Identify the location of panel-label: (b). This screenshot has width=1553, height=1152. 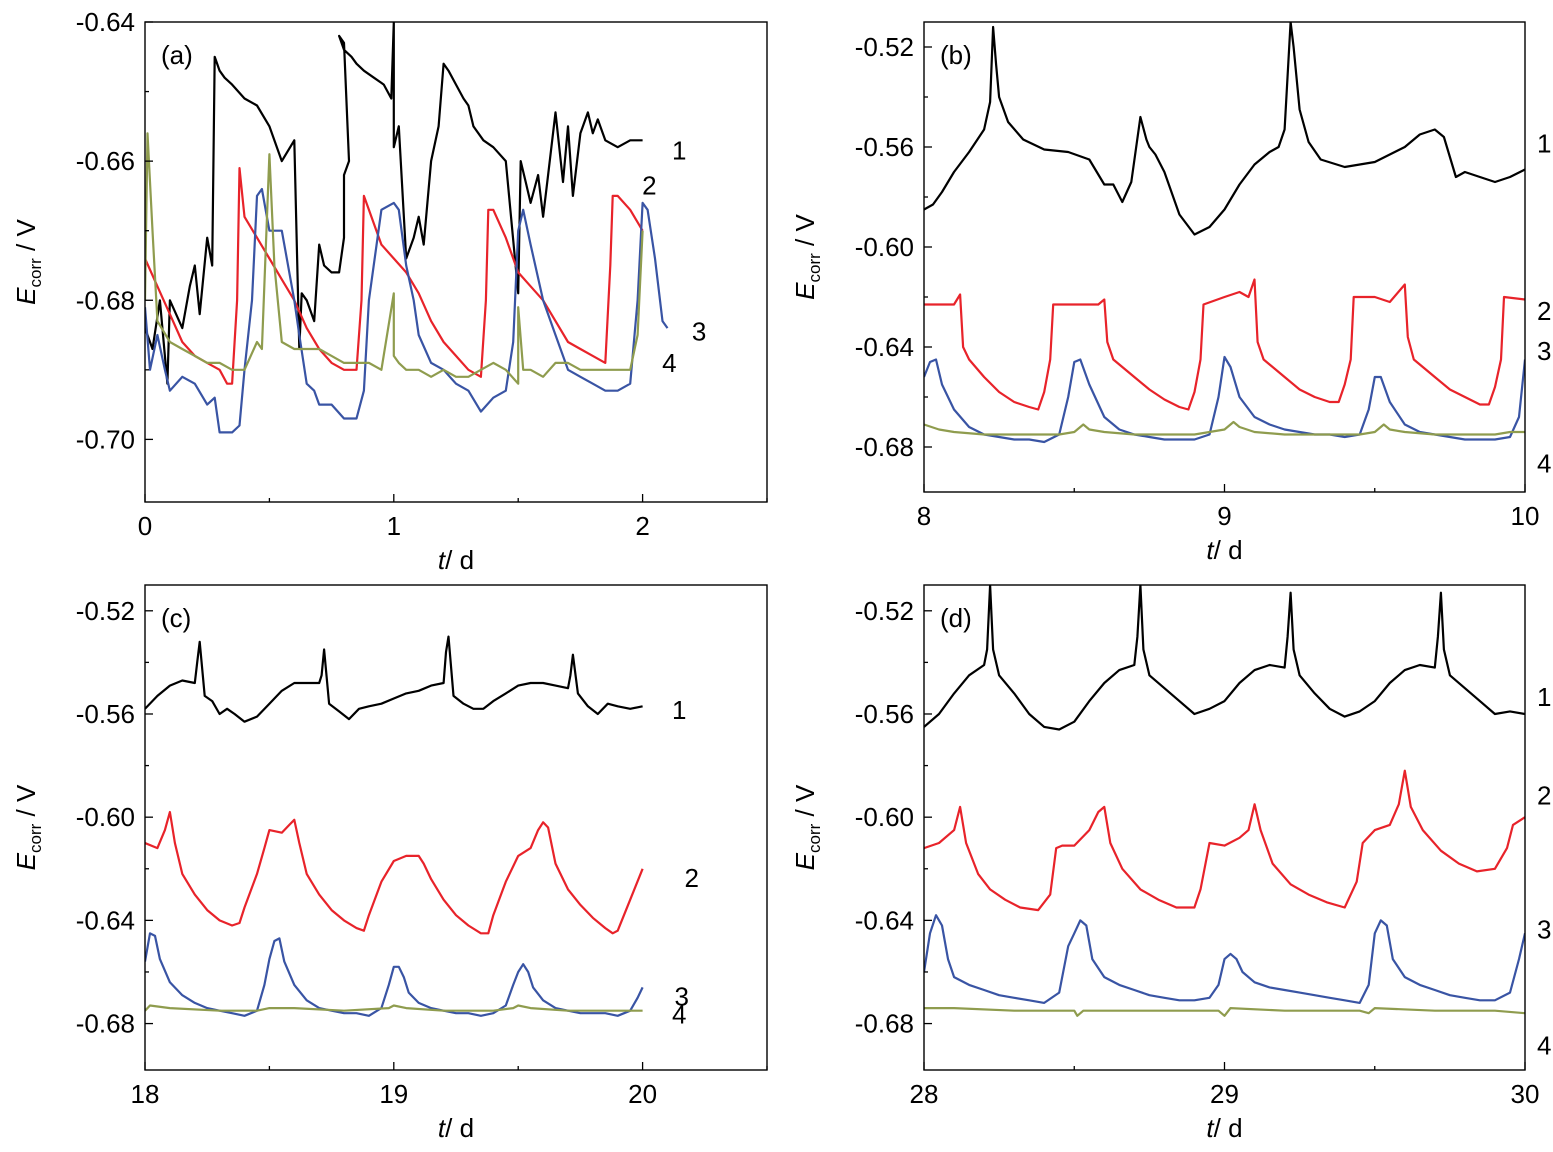
(956, 55).